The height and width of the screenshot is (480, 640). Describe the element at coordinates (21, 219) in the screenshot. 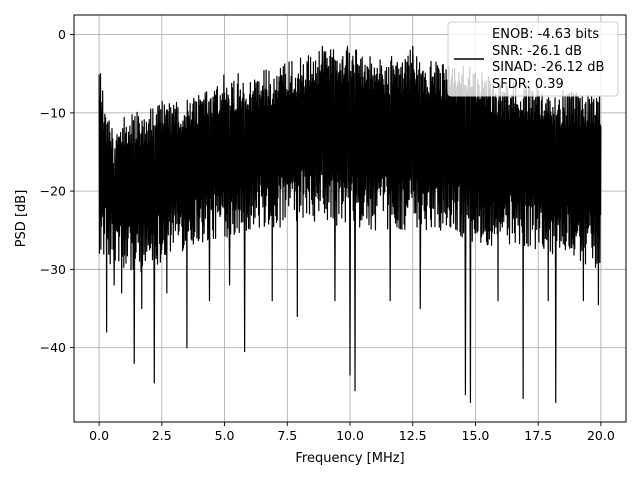

I see `y-axis-label: PSD [dB]` at that location.